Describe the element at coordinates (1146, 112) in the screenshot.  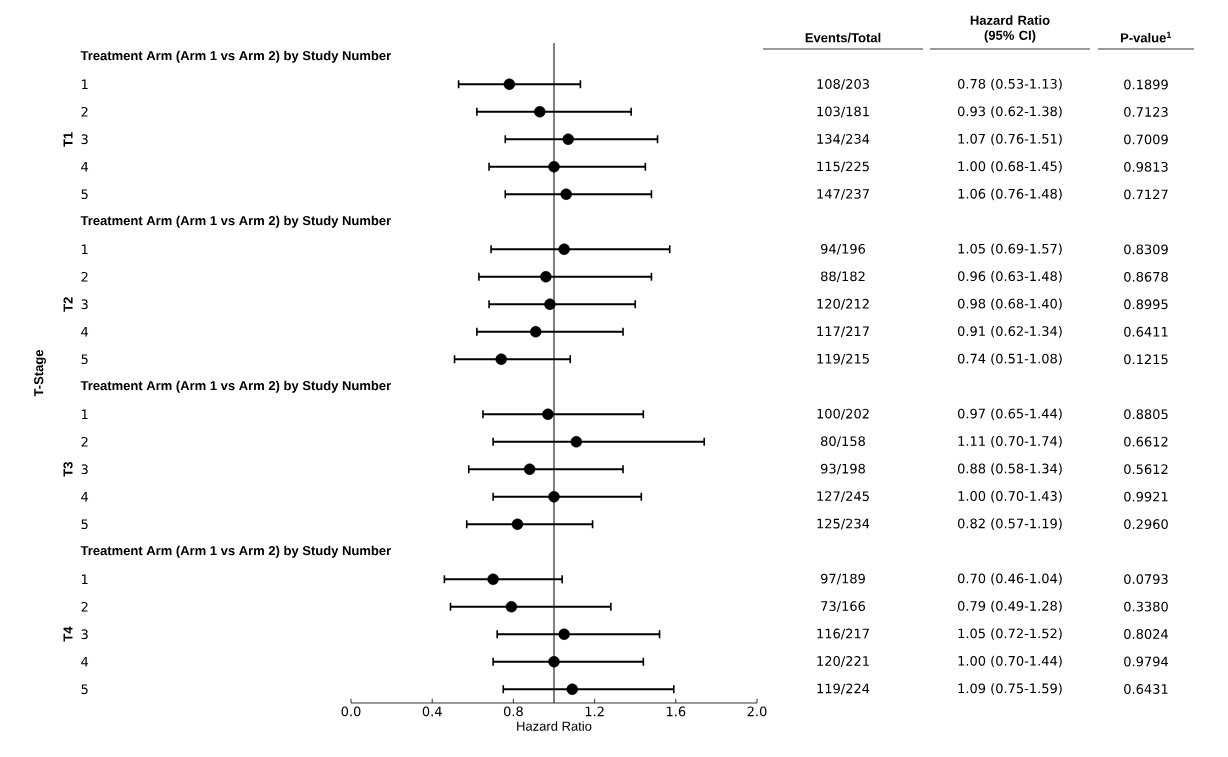
I see `text: 0.7123` at that location.